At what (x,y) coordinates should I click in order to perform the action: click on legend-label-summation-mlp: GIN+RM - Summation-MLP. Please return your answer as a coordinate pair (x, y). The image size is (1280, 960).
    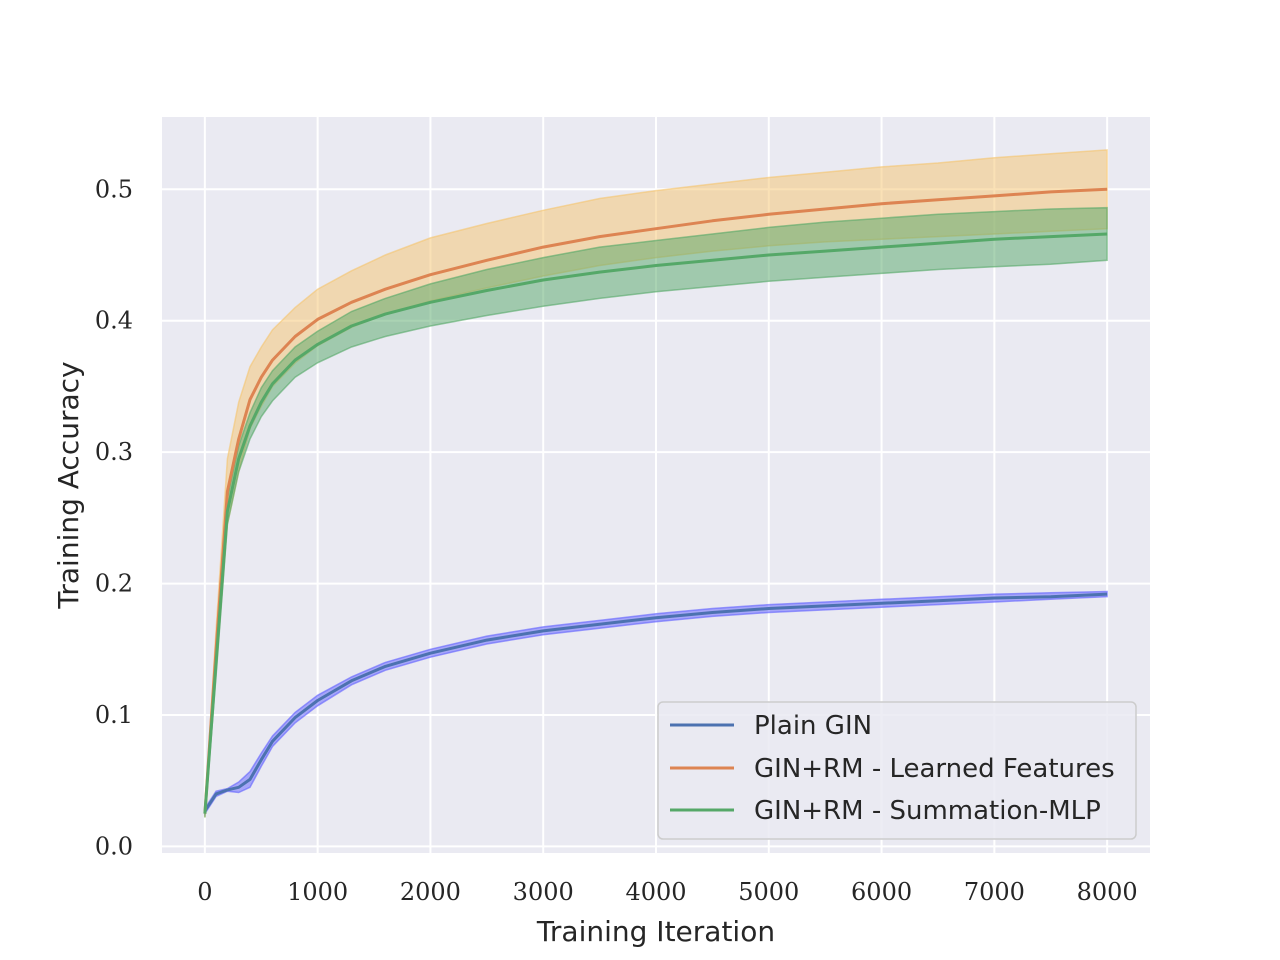
    Looking at the image, I should click on (927, 811).